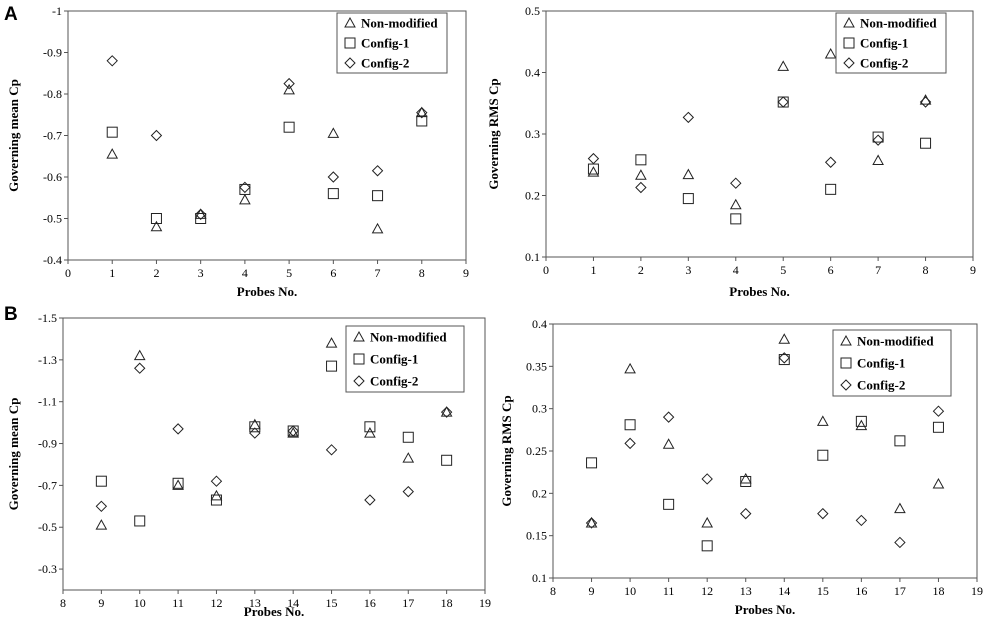 Image resolution: width=989 pixels, height=625 pixels. I want to click on x-tick-label: 16, so click(861, 591).